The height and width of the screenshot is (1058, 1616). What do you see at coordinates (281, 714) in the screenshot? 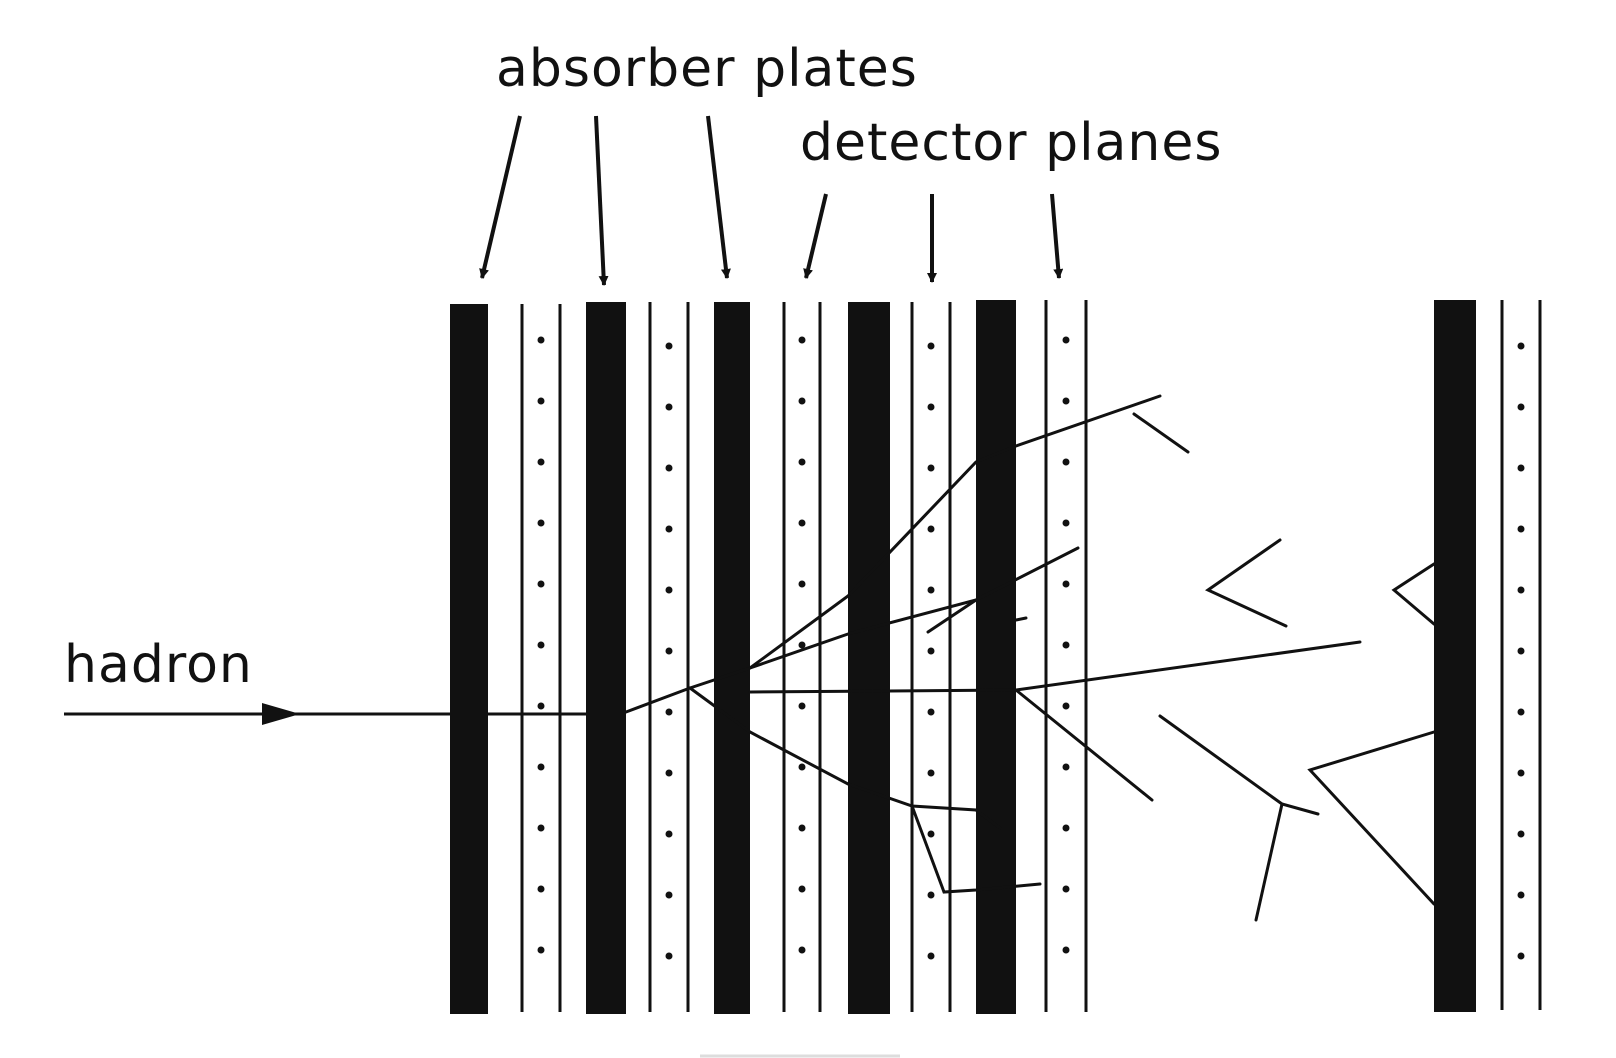
I see `hadron-arrow-icon` at bounding box center [281, 714].